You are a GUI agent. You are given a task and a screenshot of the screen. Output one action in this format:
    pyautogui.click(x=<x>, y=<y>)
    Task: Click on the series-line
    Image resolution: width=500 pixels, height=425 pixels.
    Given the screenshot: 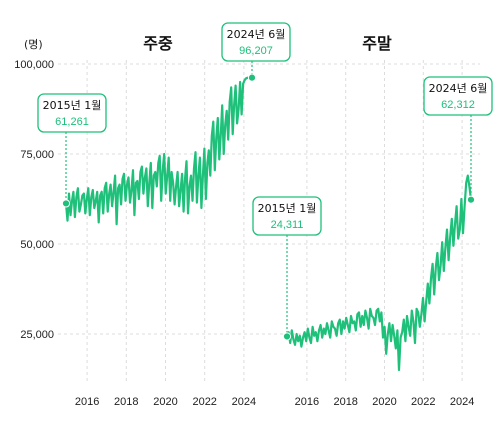 What is the action you would take?
    pyautogui.click(x=159, y=151)
    